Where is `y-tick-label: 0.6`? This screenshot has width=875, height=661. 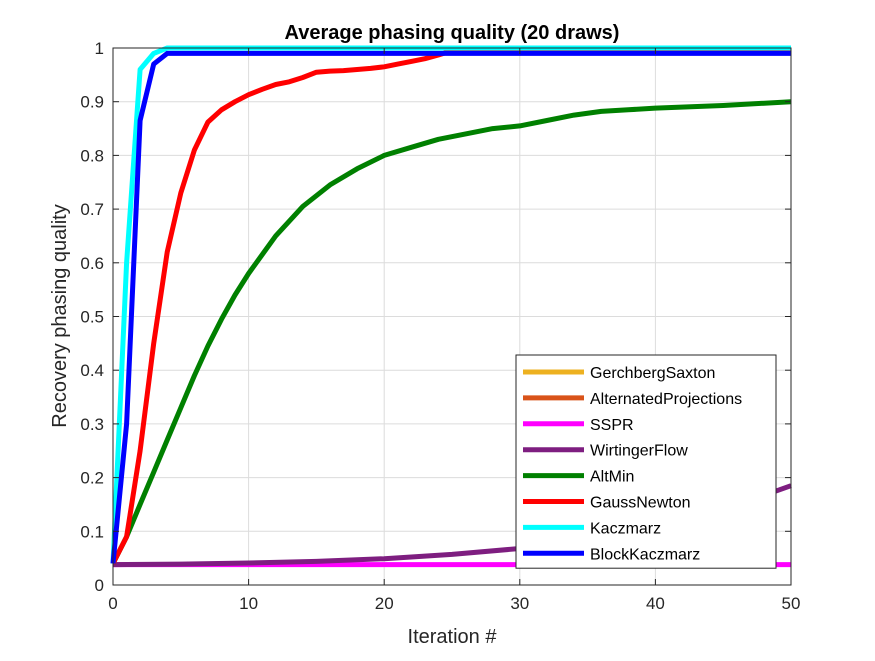
y-tick-label: 0.6 is located at coordinates (92, 263).